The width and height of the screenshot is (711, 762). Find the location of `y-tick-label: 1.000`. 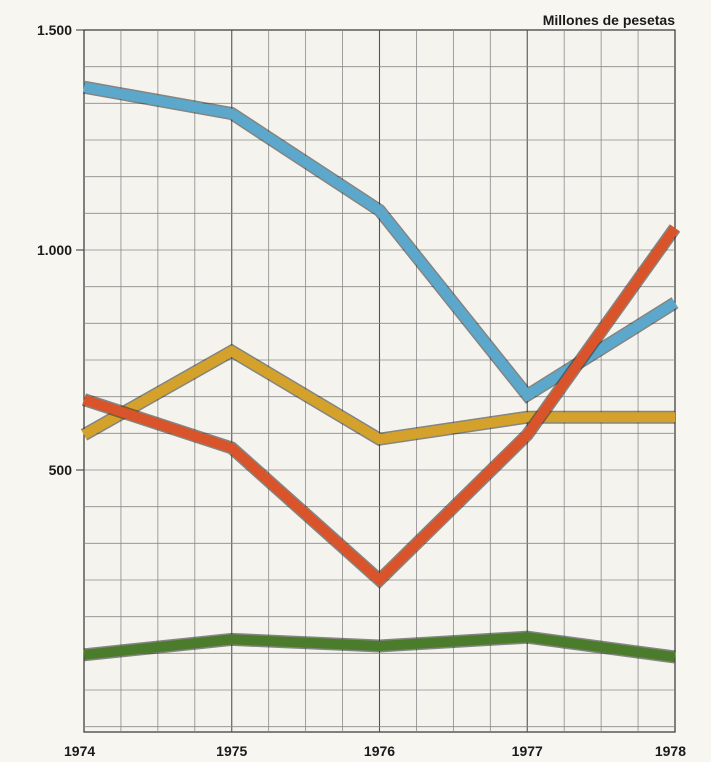

y-tick-label: 1.000 is located at coordinates (54, 250).